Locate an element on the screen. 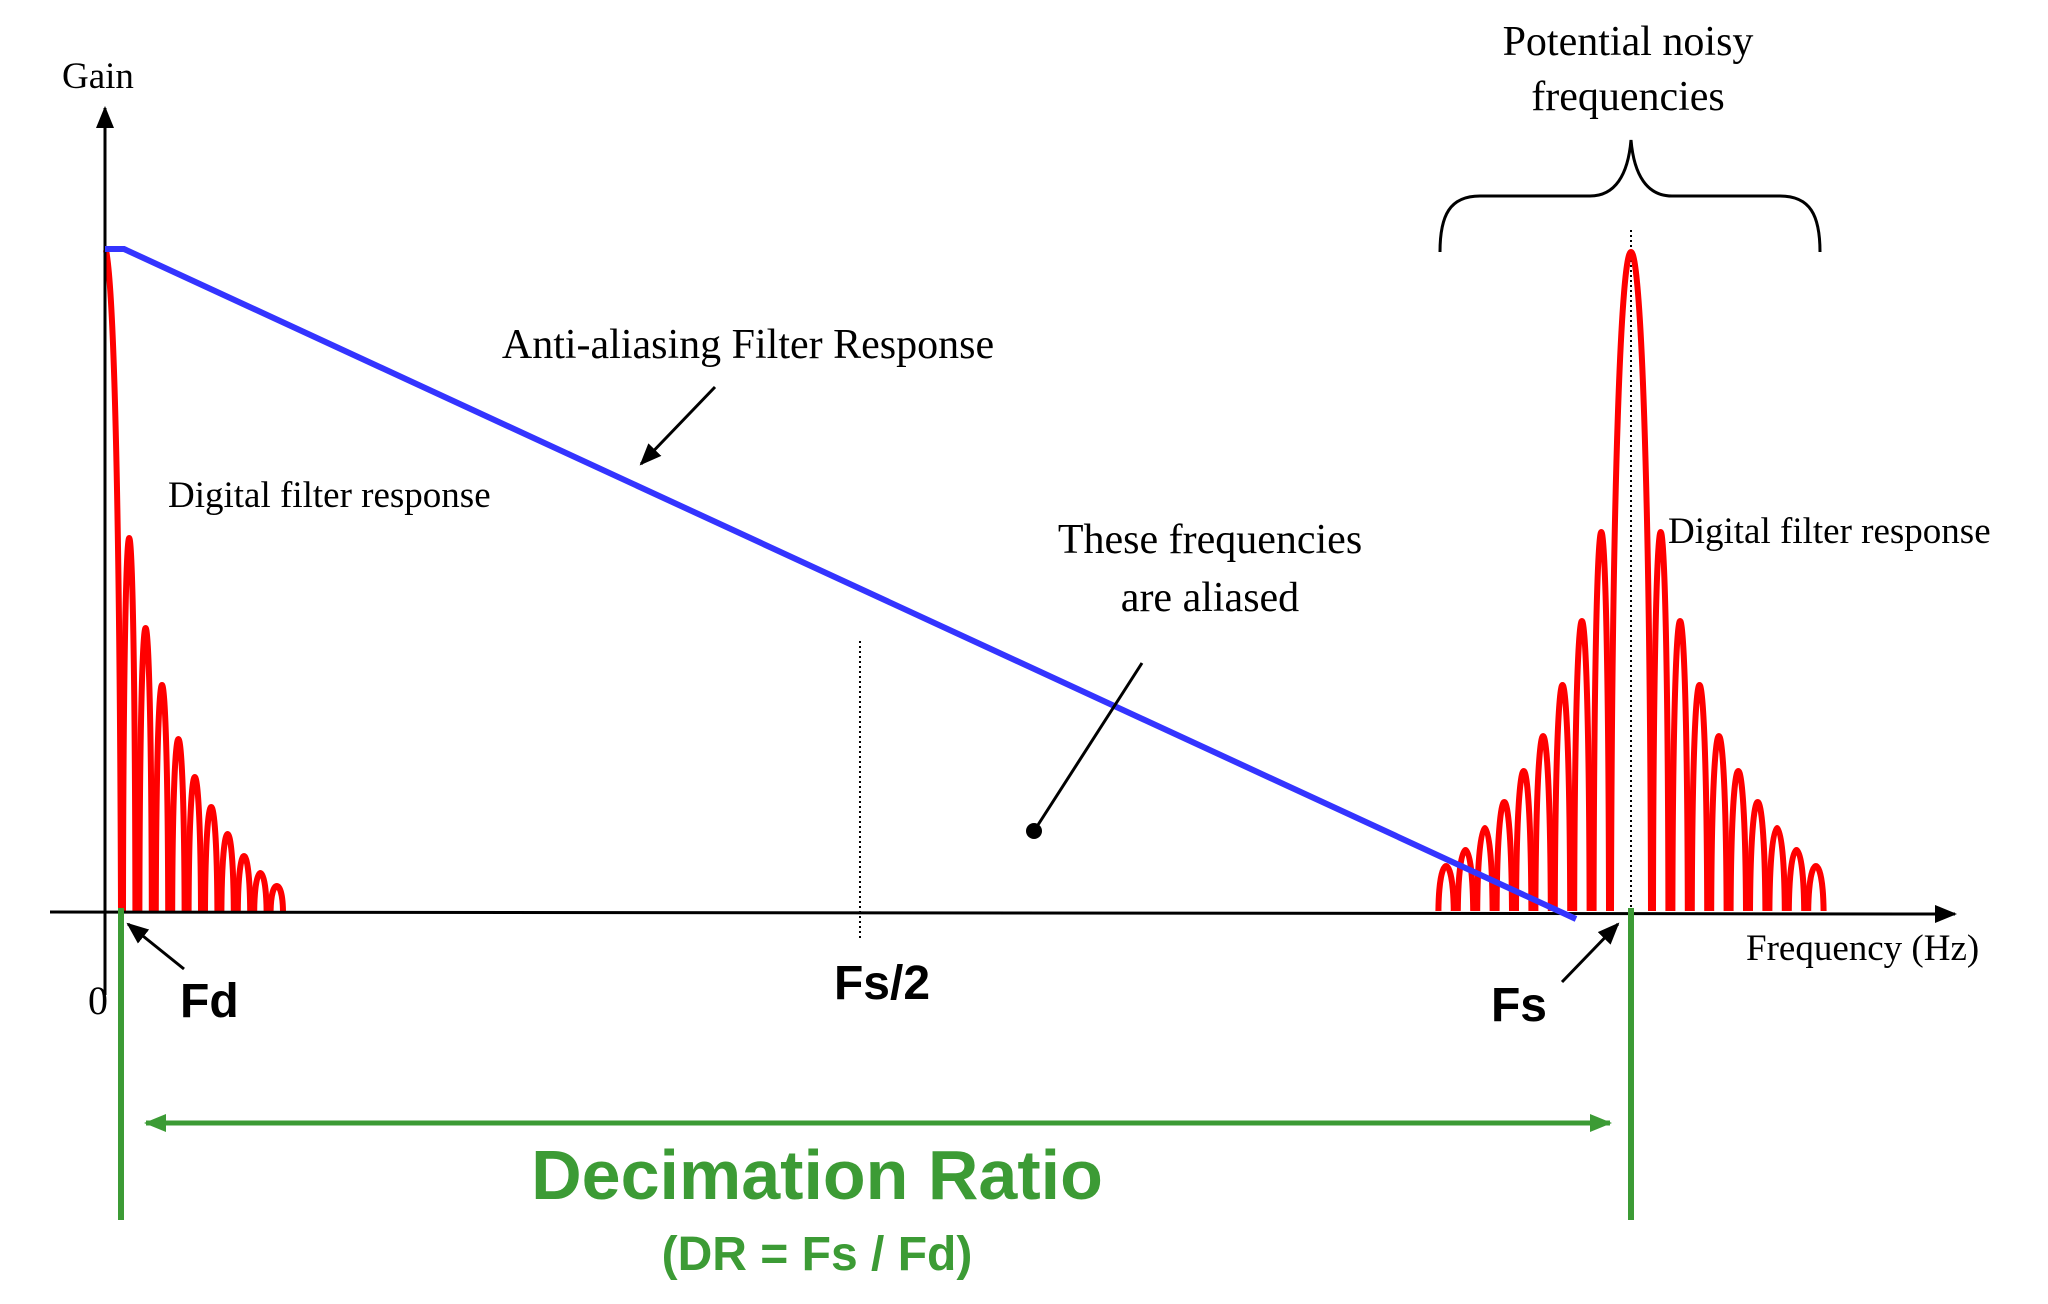 The image size is (2048, 1304). fd-pointer-arrow is located at coordinates (155, 946).